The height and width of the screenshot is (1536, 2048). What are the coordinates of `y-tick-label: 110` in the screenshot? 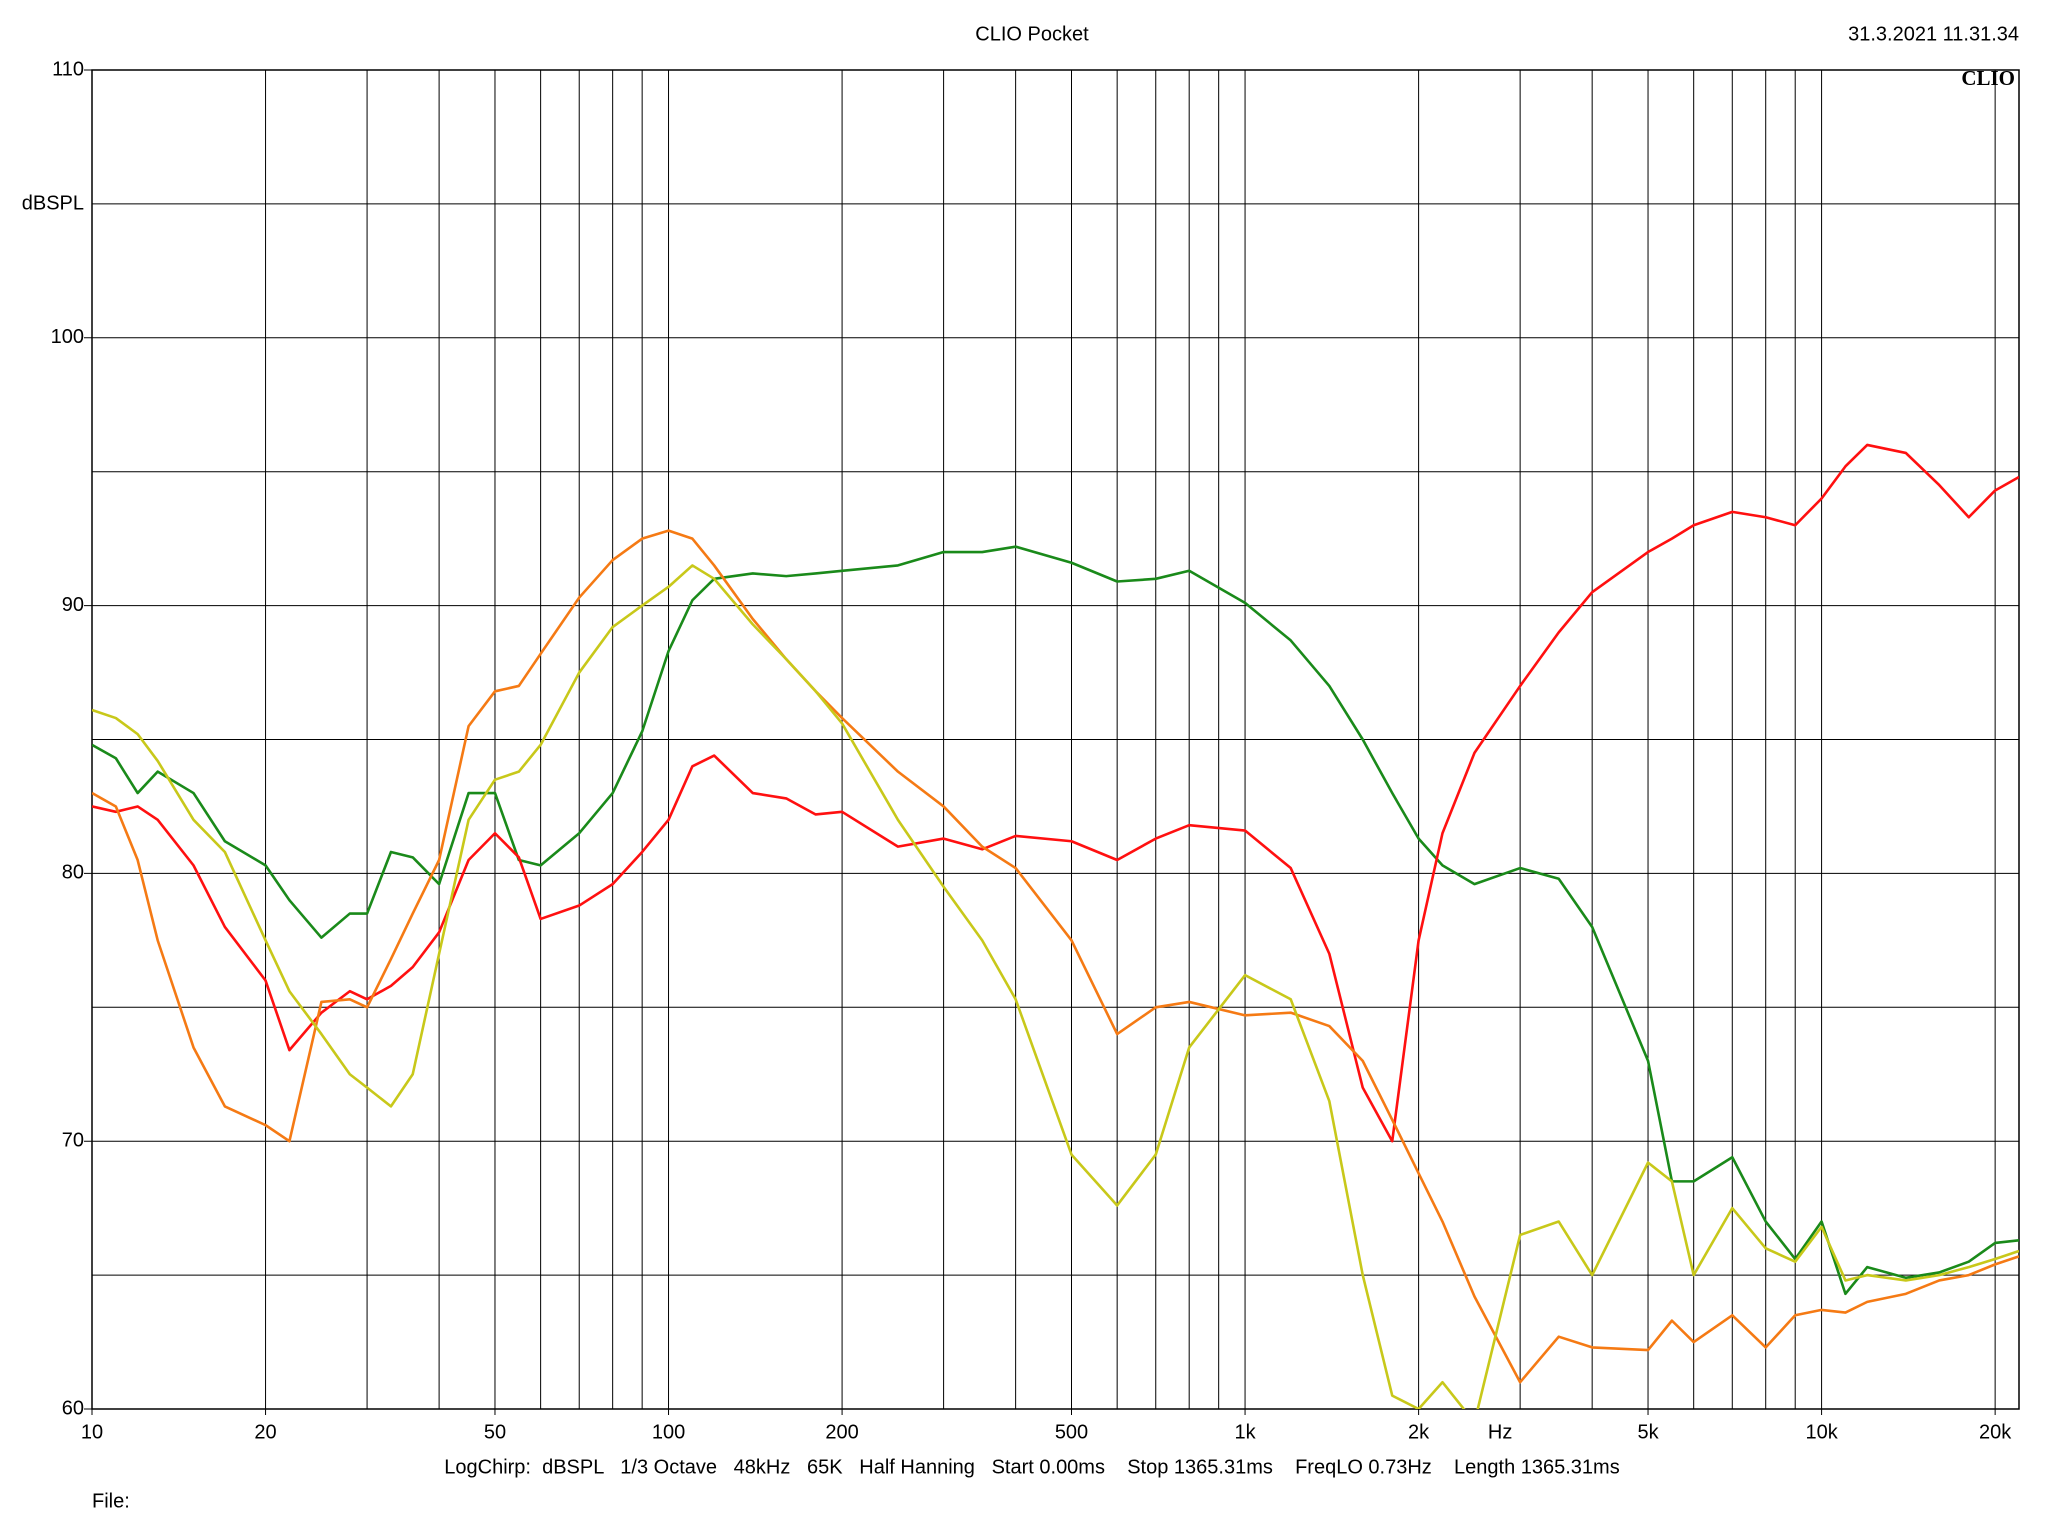 It's located at (68, 69).